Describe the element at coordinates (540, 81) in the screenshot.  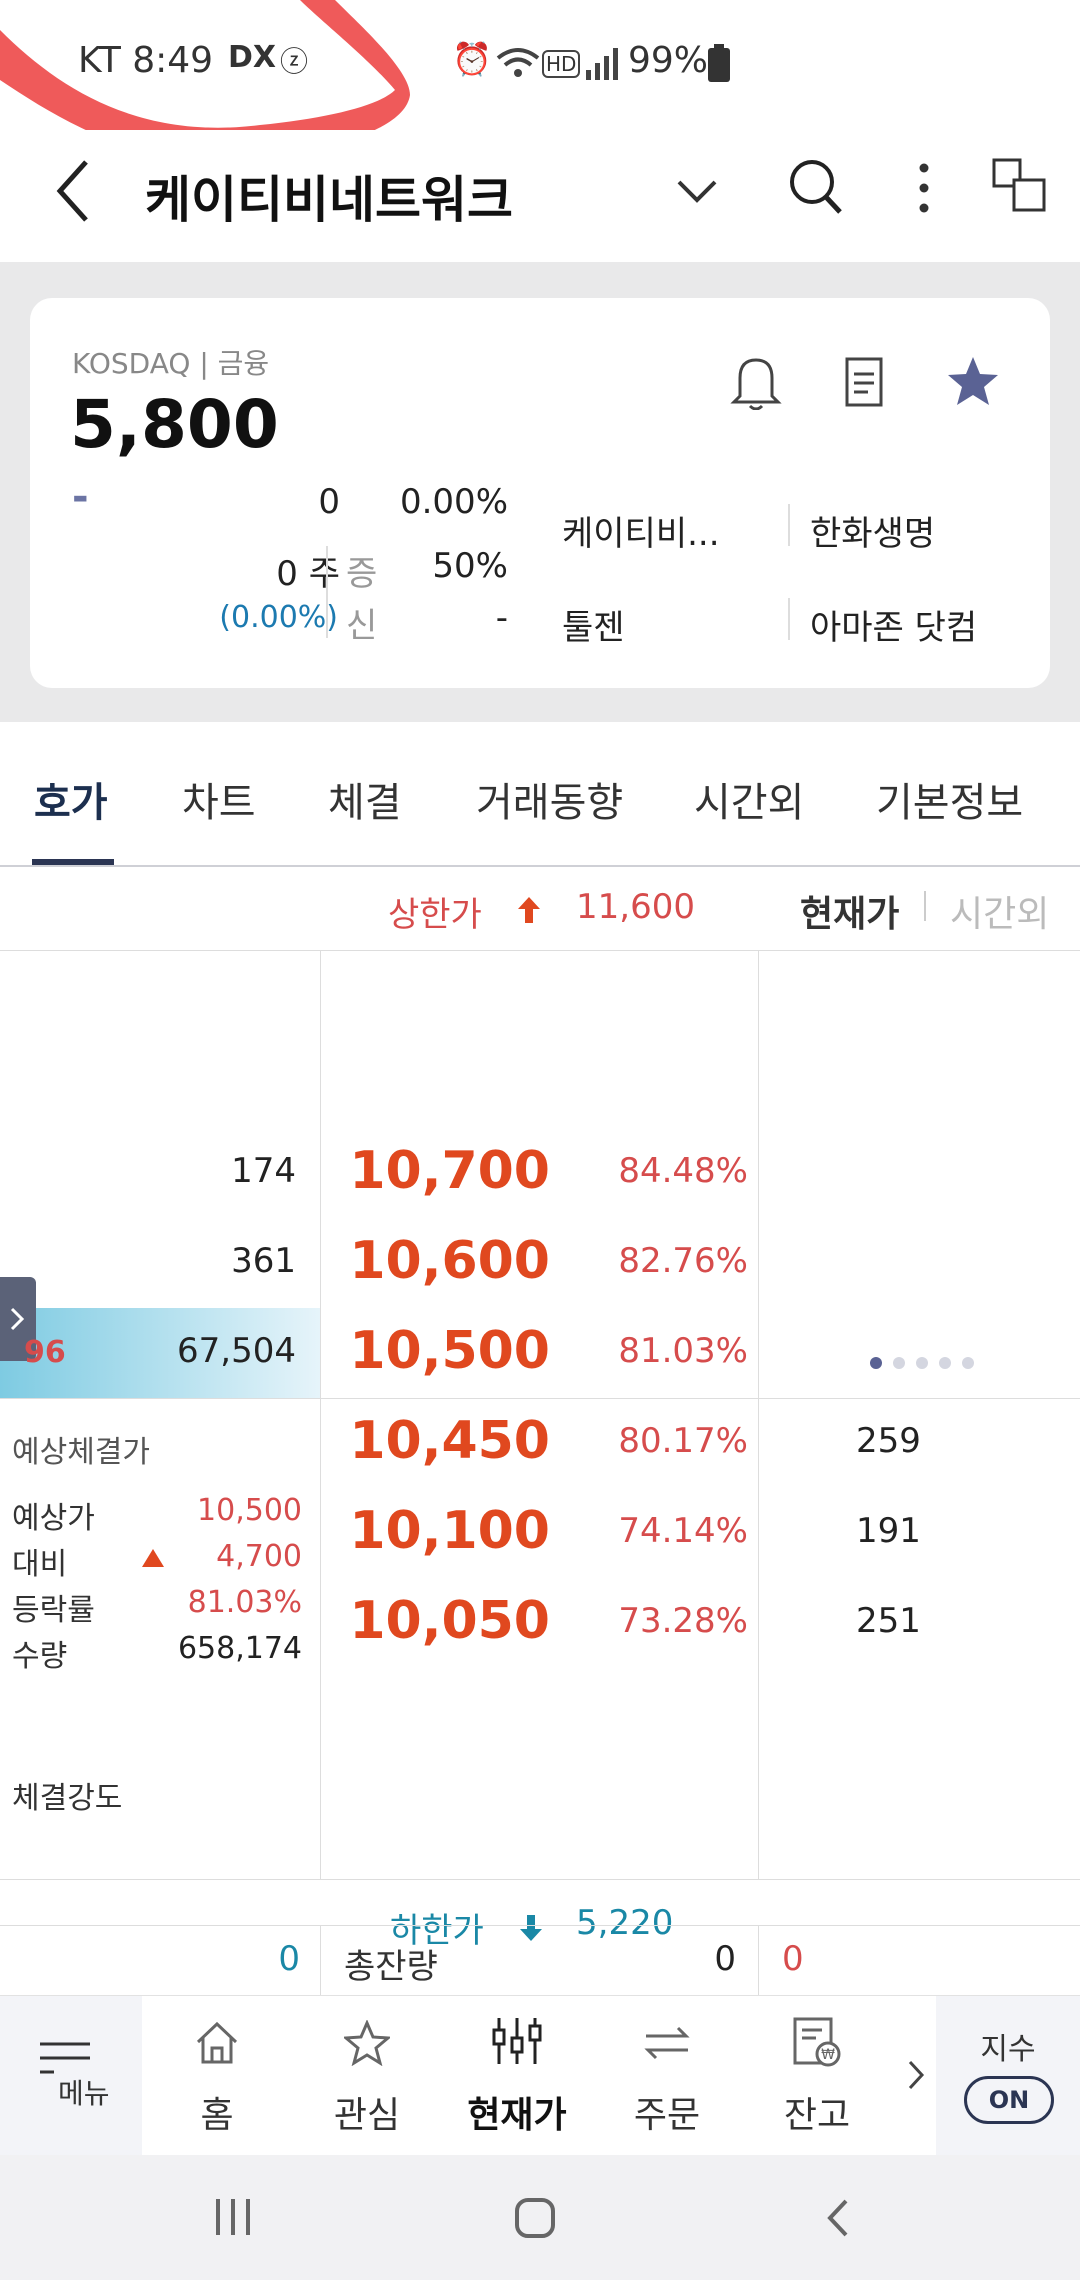
I see `status-bar: KT 8:49 DX ⓩ ⏰ HD 99%` at that location.